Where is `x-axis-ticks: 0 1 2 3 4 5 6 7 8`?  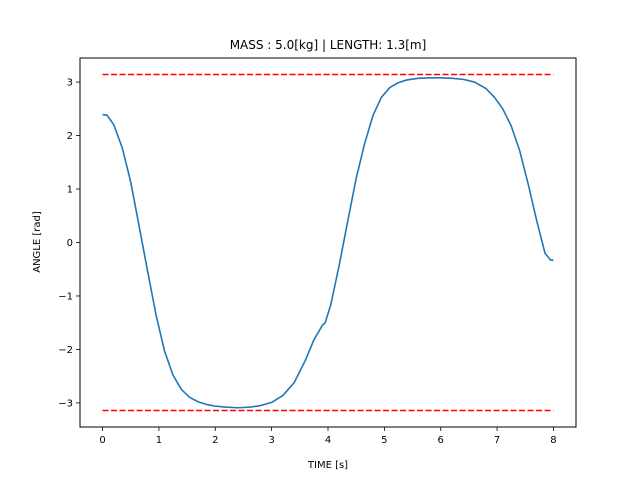 x-axis-ticks: 0 1 2 3 4 5 6 7 8 is located at coordinates (328, 436).